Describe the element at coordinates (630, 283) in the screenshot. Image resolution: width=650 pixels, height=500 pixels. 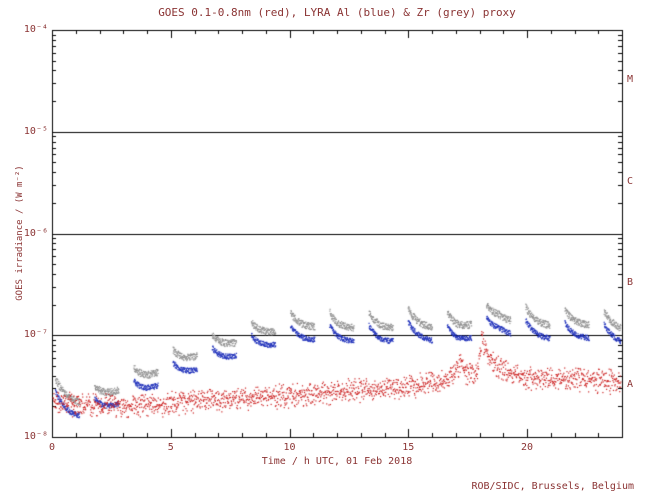
I see `flare-class-label: B` at that location.